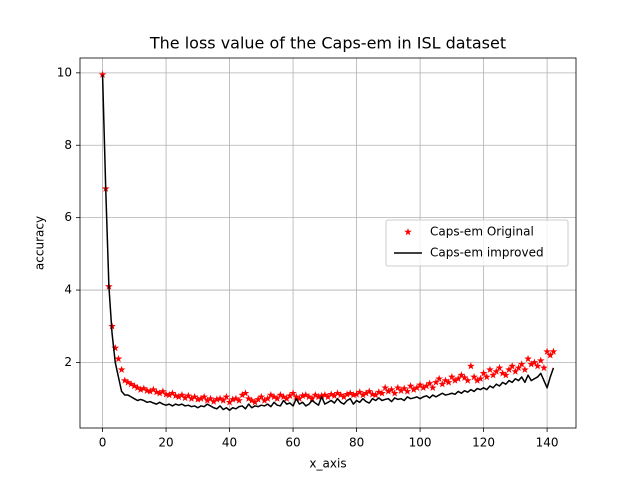 The width and height of the screenshot is (640, 480). Describe the element at coordinates (327, 464) in the screenshot. I see `x-axis-label: x_axis` at that location.